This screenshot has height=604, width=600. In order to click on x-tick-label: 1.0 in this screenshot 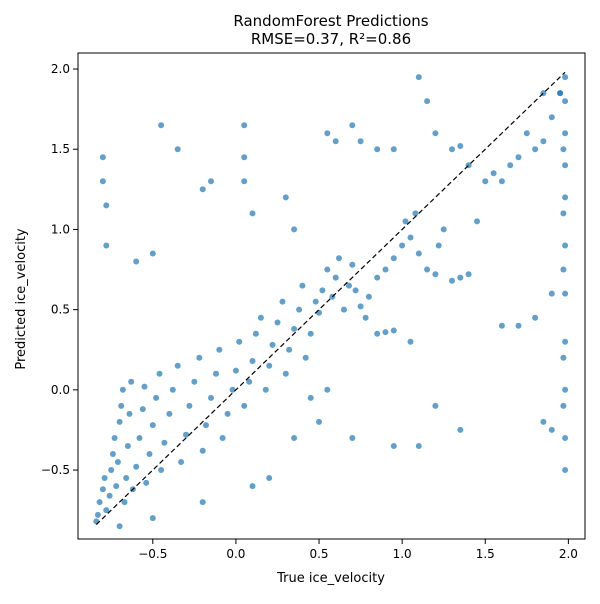, I will do `click(402, 554)`.